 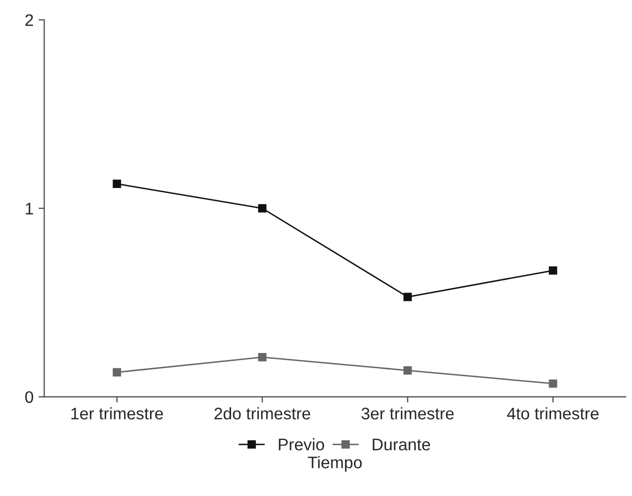 What do you see at coordinates (408, 413) in the screenshot?
I see `x-tick-label: 3er trimestre` at bounding box center [408, 413].